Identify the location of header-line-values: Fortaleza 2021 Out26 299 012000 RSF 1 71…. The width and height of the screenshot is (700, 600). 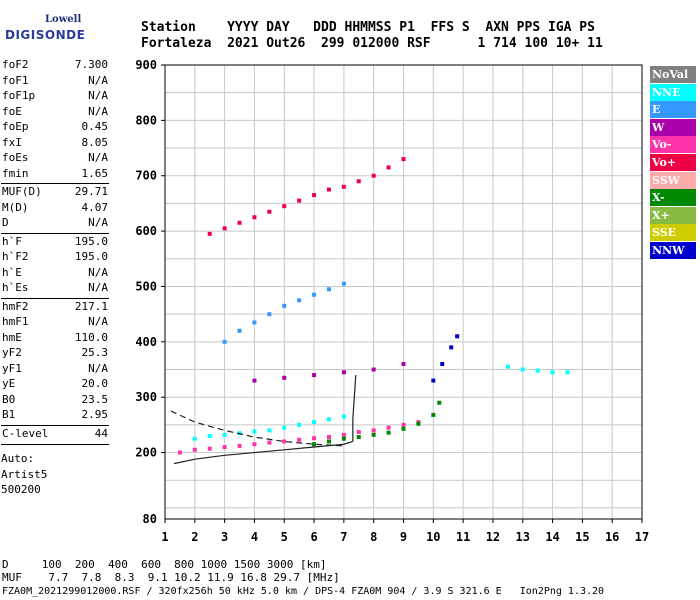
(372, 43).